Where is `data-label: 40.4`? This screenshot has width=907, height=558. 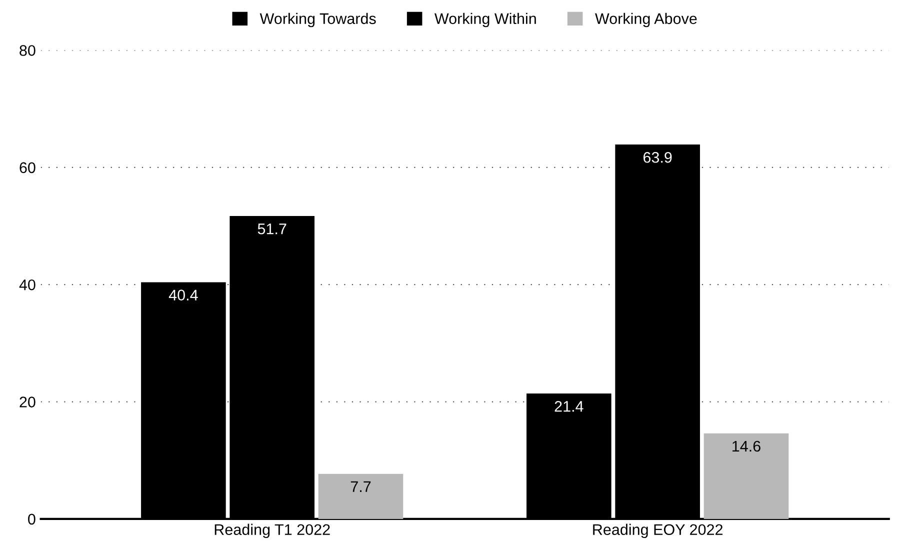
data-label: 40.4 is located at coordinates (183, 295).